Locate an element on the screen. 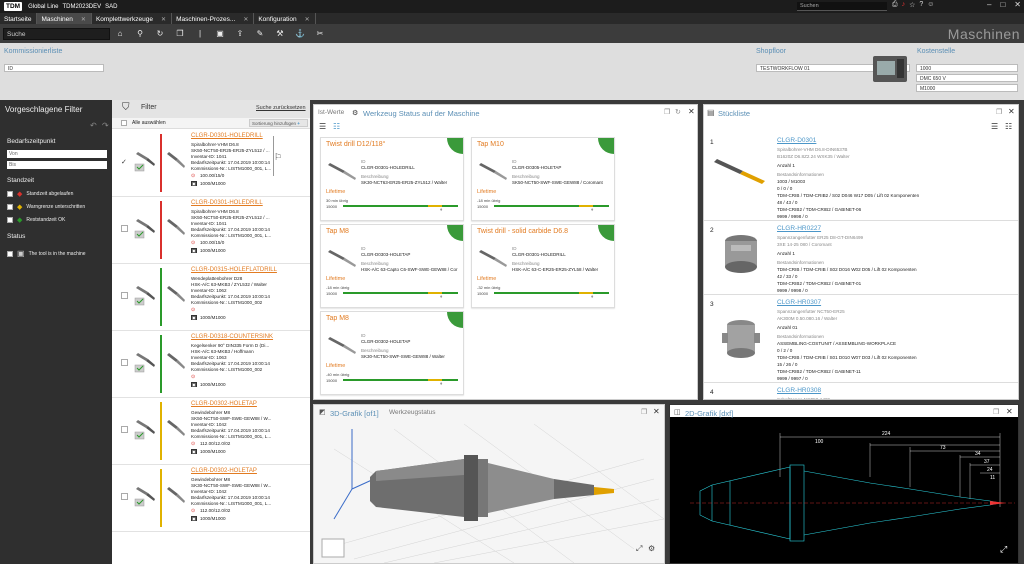  bis-input: Bis is located at coordinates (57, 165).